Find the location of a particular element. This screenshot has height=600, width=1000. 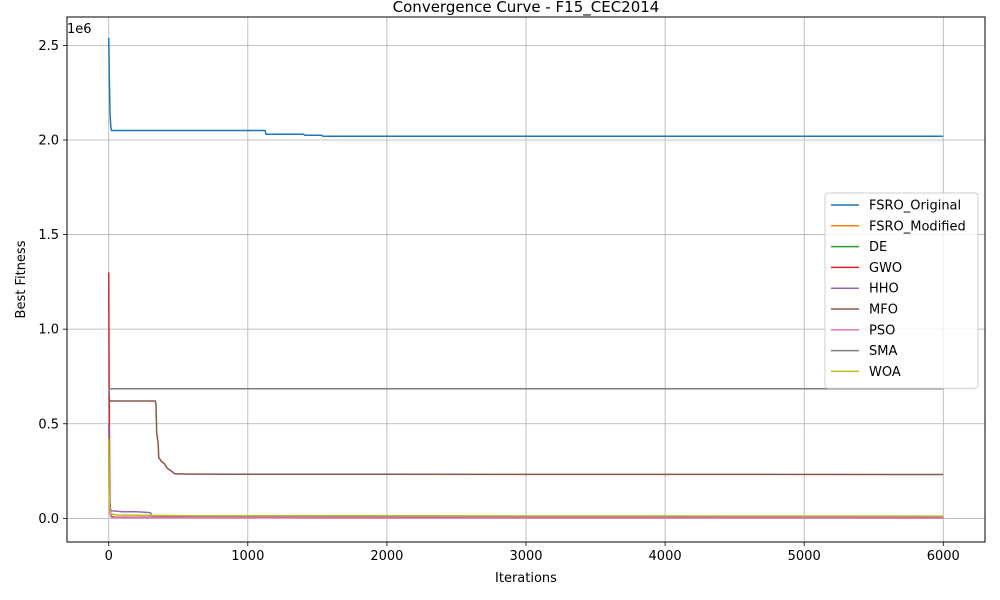

legend-label: FSRO_Modified is located at coordinates (917, 226).